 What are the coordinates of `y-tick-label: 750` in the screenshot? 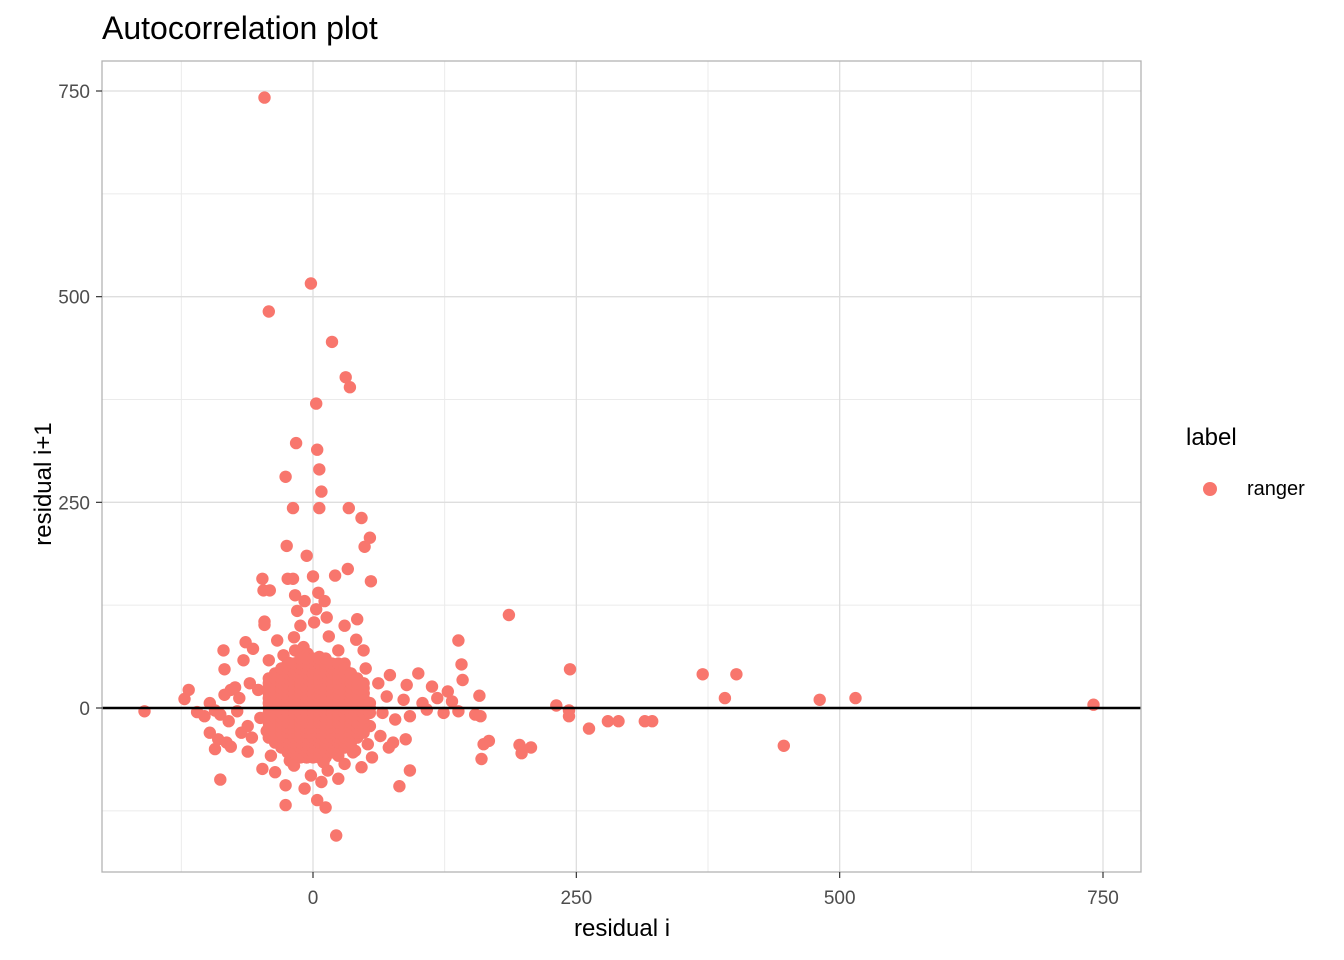 It's located at (74, 92).